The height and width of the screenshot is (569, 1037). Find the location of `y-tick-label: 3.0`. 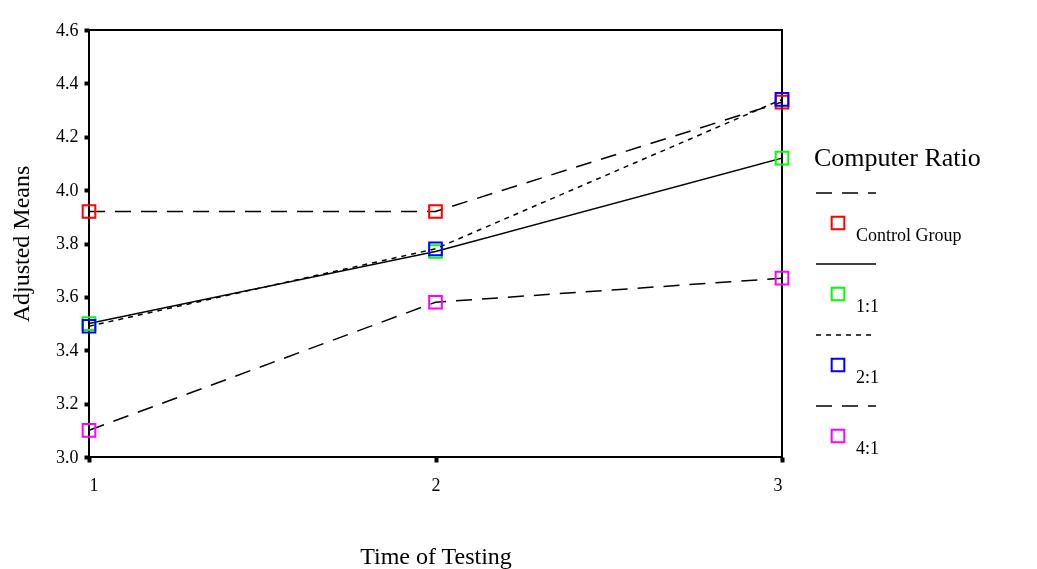

y-tick-label: 3.0 is located at coordinates (67, 456).